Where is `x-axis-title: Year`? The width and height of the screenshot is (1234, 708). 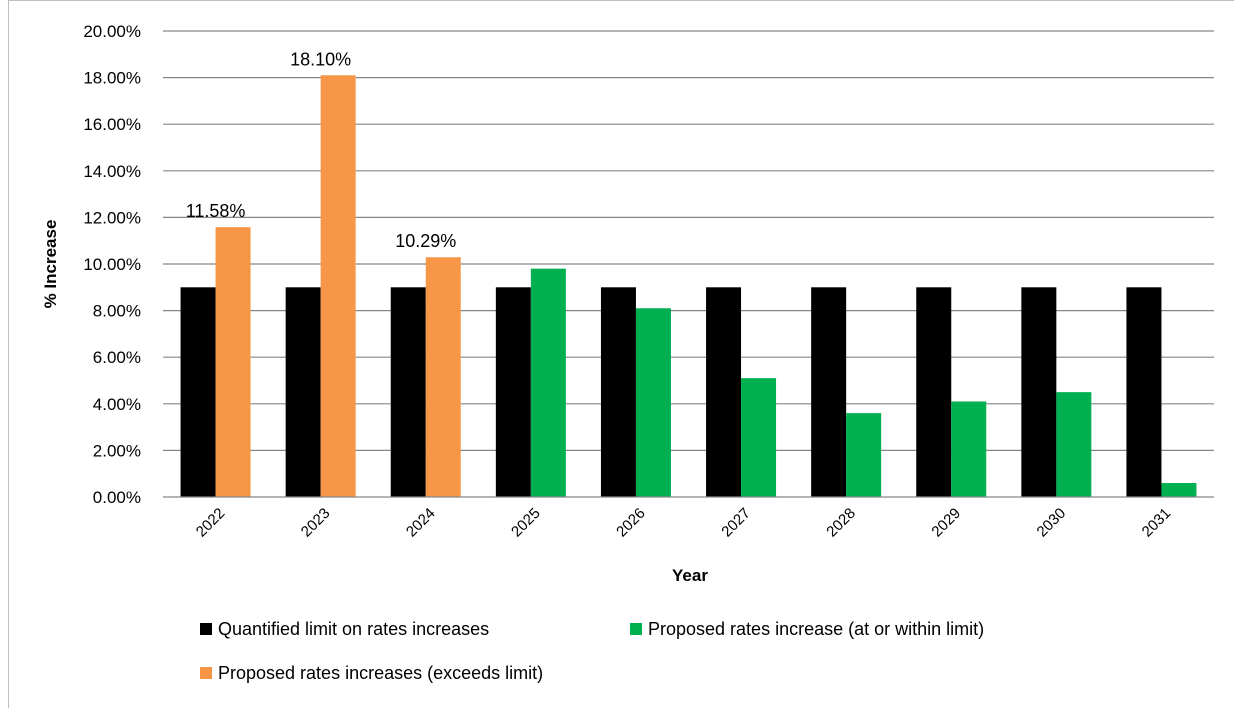 x-axis-title: Year is located at coordinates (690, 575).